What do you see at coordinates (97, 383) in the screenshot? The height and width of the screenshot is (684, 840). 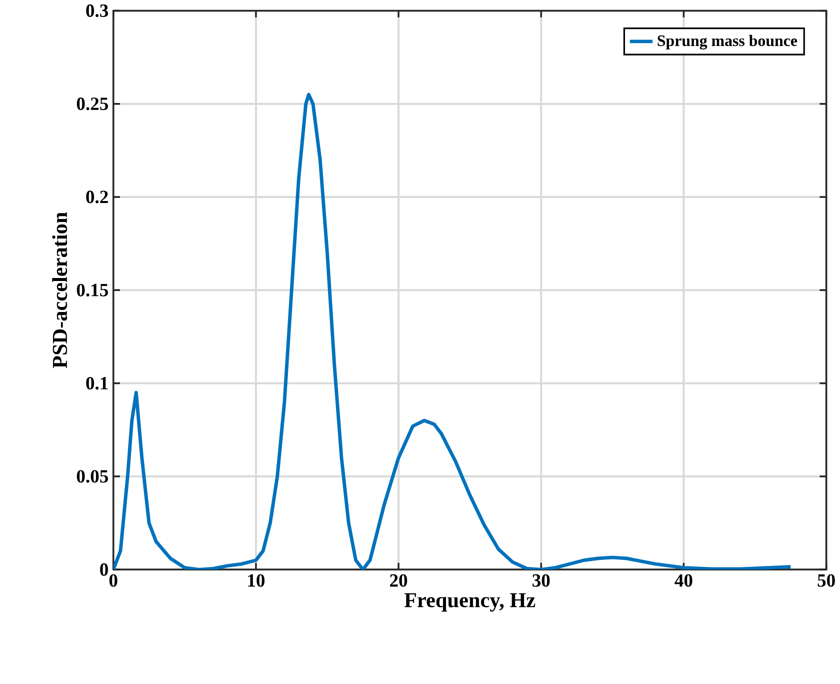 I see `y-tick-label: 0.1` at bounding box center [97, 383].